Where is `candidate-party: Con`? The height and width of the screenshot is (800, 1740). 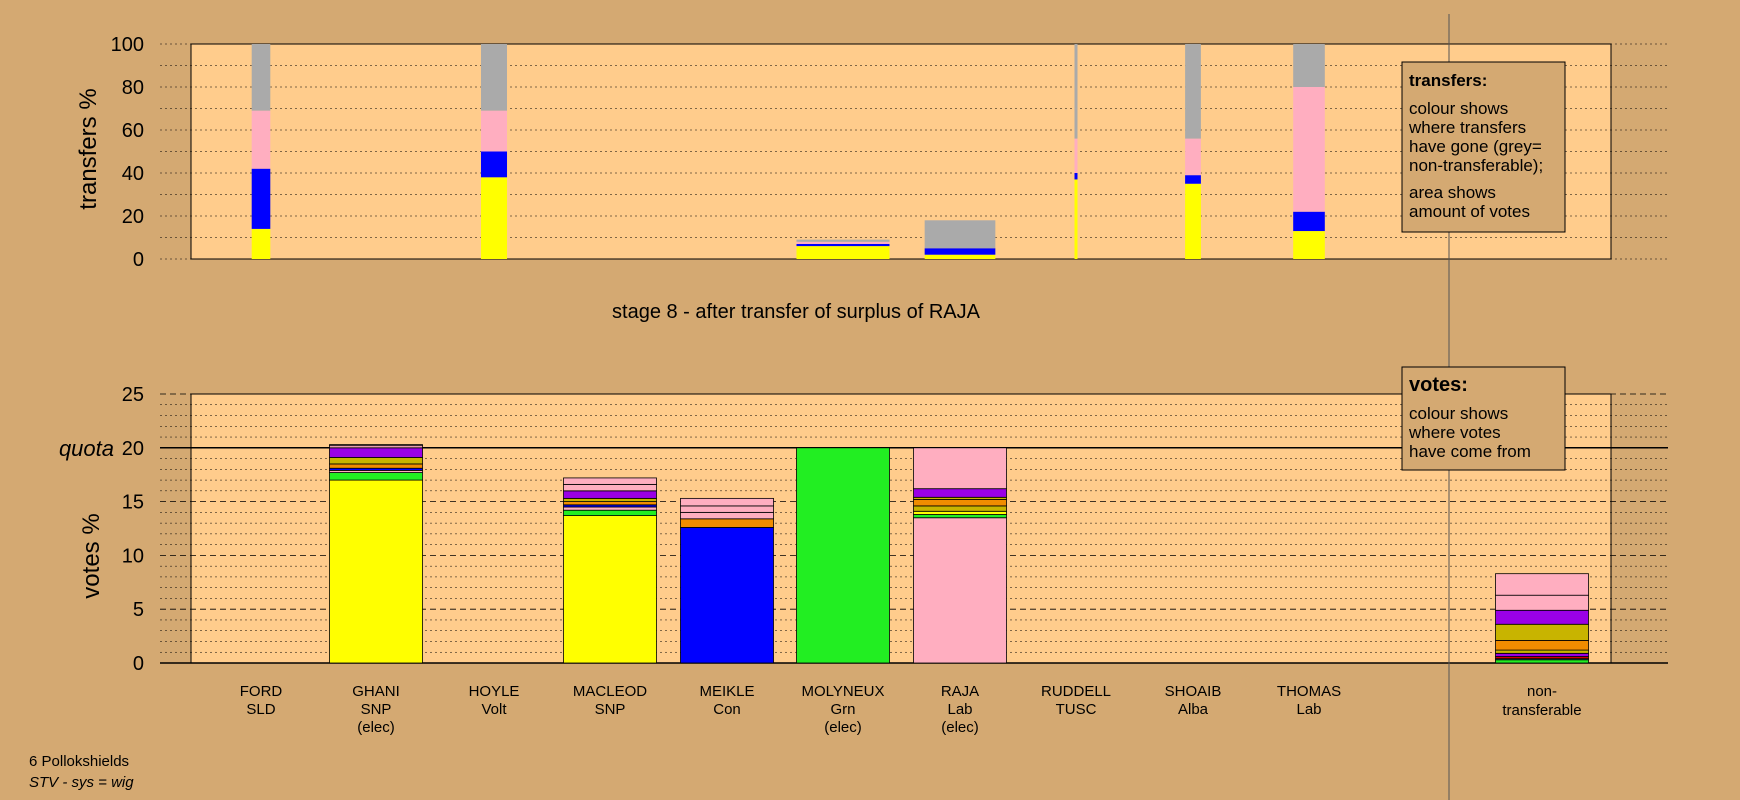
candidate-party: Con is located at coordinates (727, 709).